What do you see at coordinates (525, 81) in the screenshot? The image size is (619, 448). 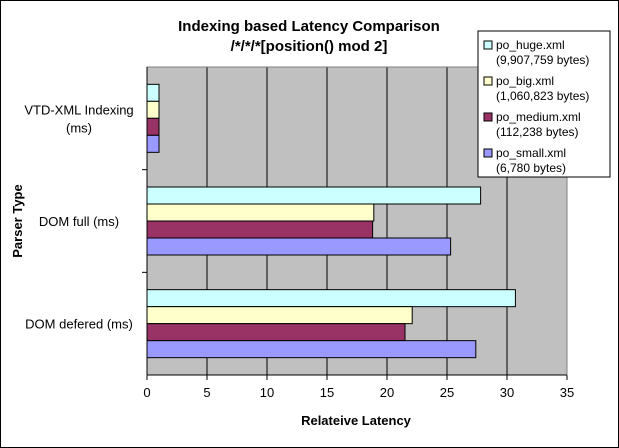 I see `legend-label: po_big.xml` at bounding box center [525, 81].